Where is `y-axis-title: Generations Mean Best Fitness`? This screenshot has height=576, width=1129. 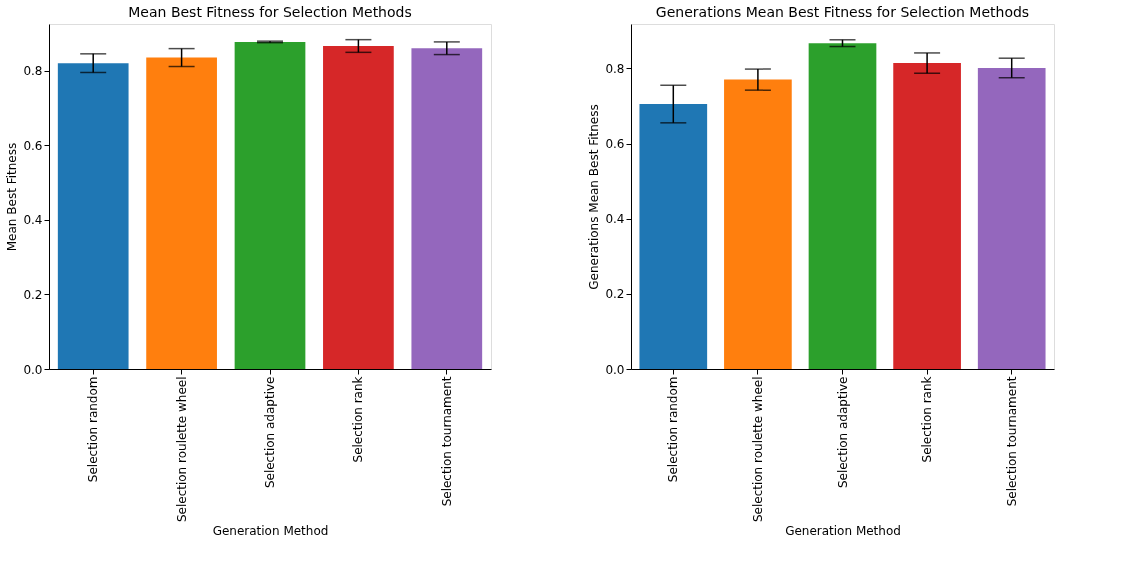 y-axis-title: Generations Mean Best Fitness is located at coordinates (594, 197).